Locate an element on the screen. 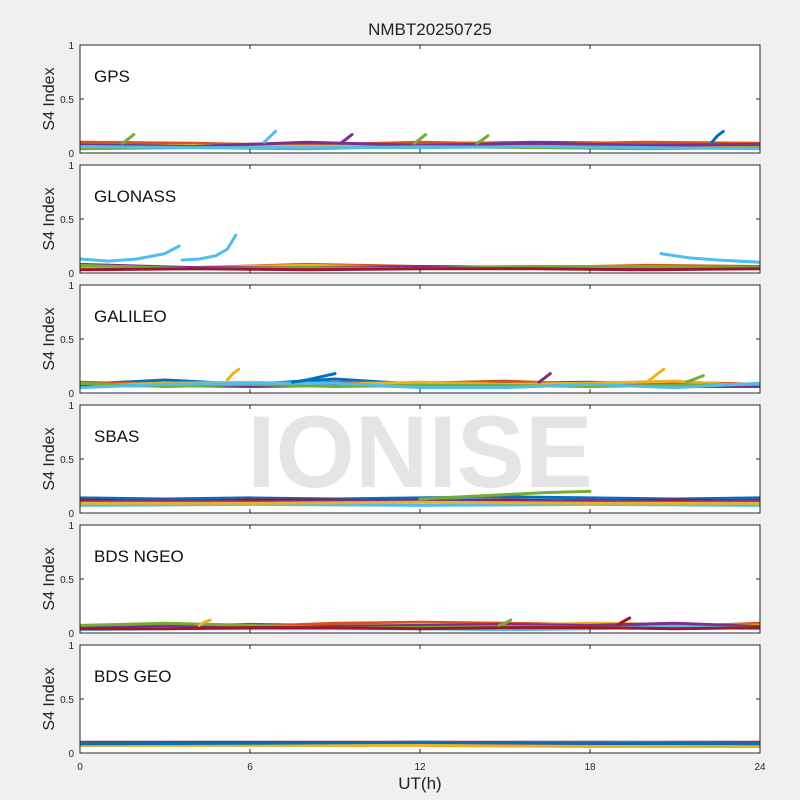 Image resolution: width=800 pixels, height=800 pixels. panel-bds-ngeo: 0 0.5 1 S4 Index BDS NGEO is located at coordinates (401, 580).